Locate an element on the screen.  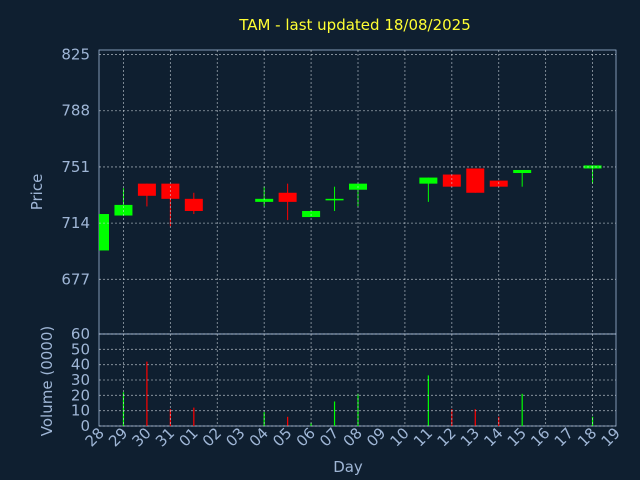
y-tick-label: 788 is located at coordinates (75, 111).